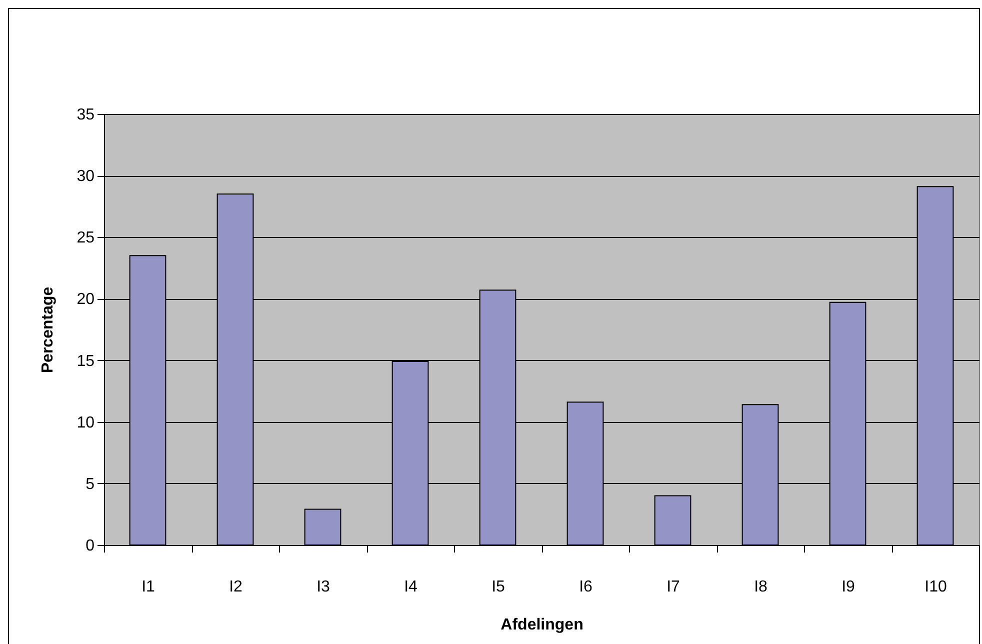 This screenshot has height=644, width=982. Describe the element at coordinates (85, 238) in the screenshot. I see `y-tick-label: 25` at that location.